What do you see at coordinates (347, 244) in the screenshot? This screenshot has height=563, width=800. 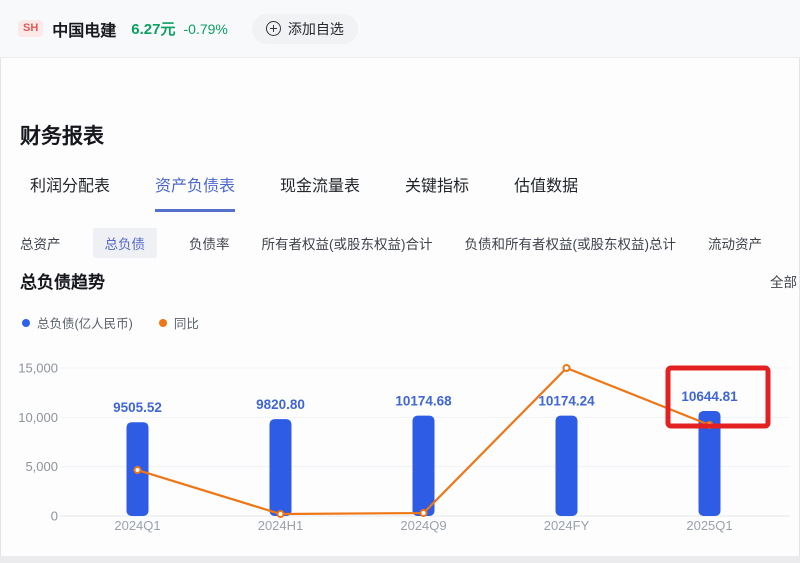 I see `subtab-owners-equity-total: 所有者权益(或股东权益)合计` at bounding box center [347, 244].